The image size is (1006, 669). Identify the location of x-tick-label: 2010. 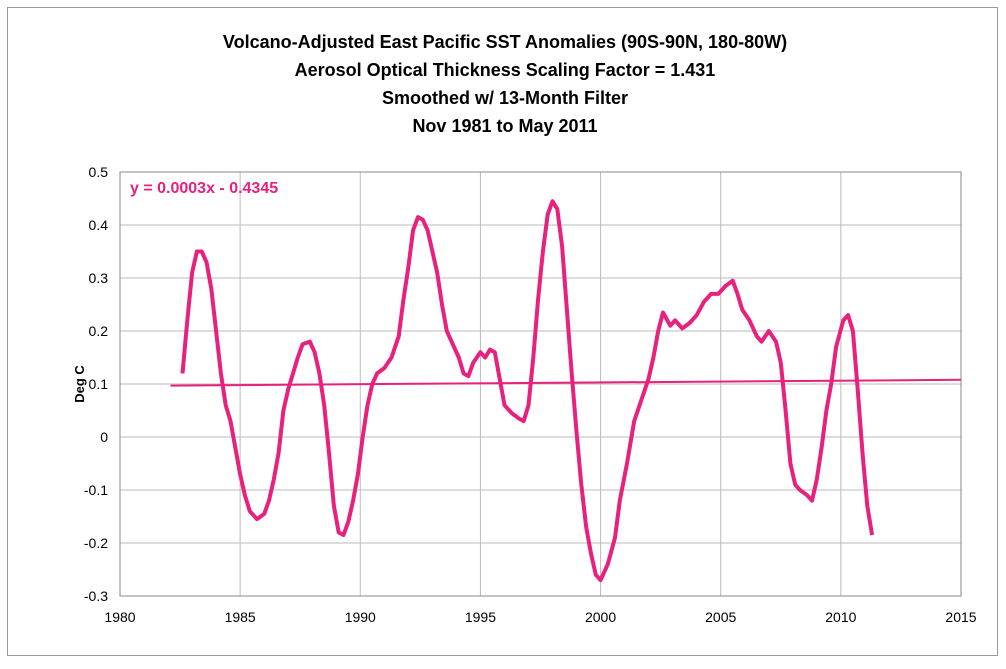
(840, 617).